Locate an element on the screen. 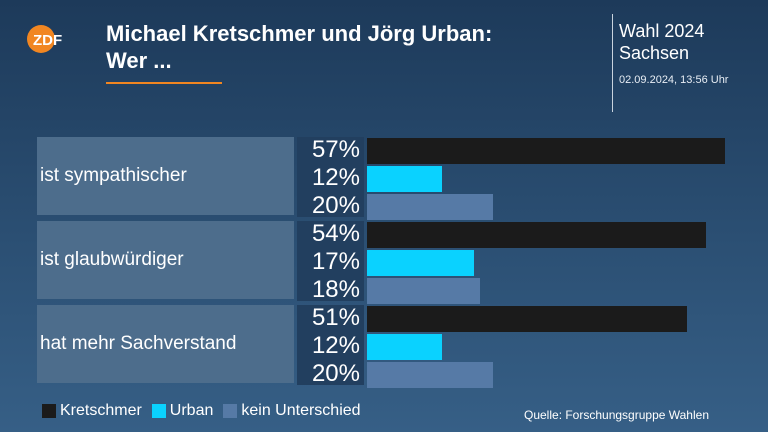 The height and width of the screenshot is (432, 768). zdf-logo: ZDF is located at coordinates (44, 39).